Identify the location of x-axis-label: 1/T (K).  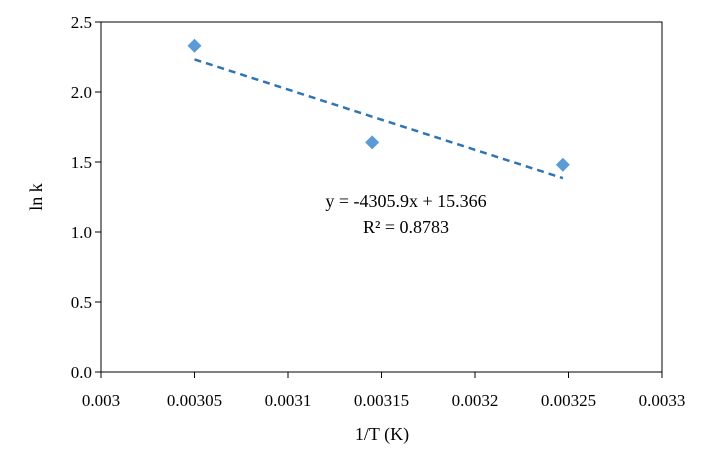
(382, 434).